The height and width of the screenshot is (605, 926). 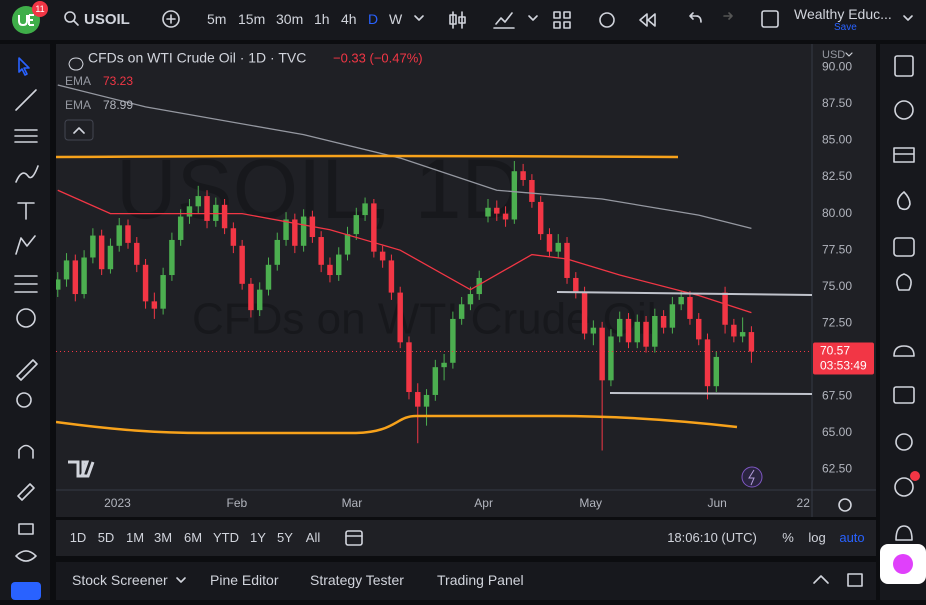 What do you see at coordinates (712, 537) in the screenshot?
I see `clock: 18:06:10 (UTC)` at bounding box center [712, 537].